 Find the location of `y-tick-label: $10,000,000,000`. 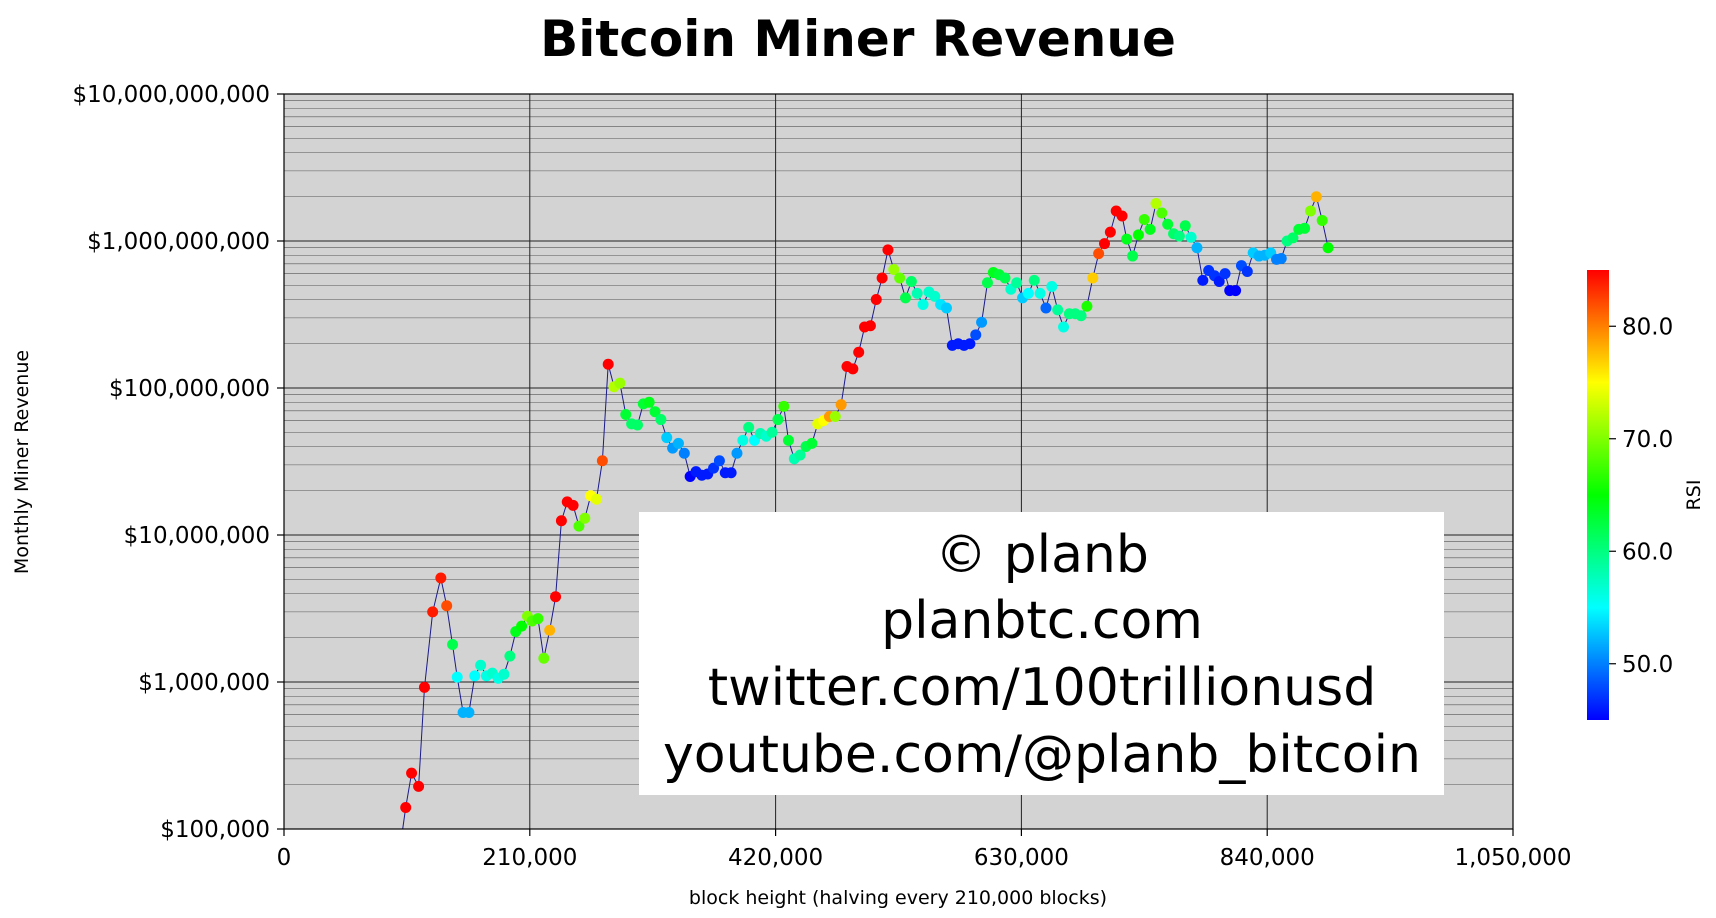

y-tick-label: $10,000,000,000 is located at coordinates (171, 95).